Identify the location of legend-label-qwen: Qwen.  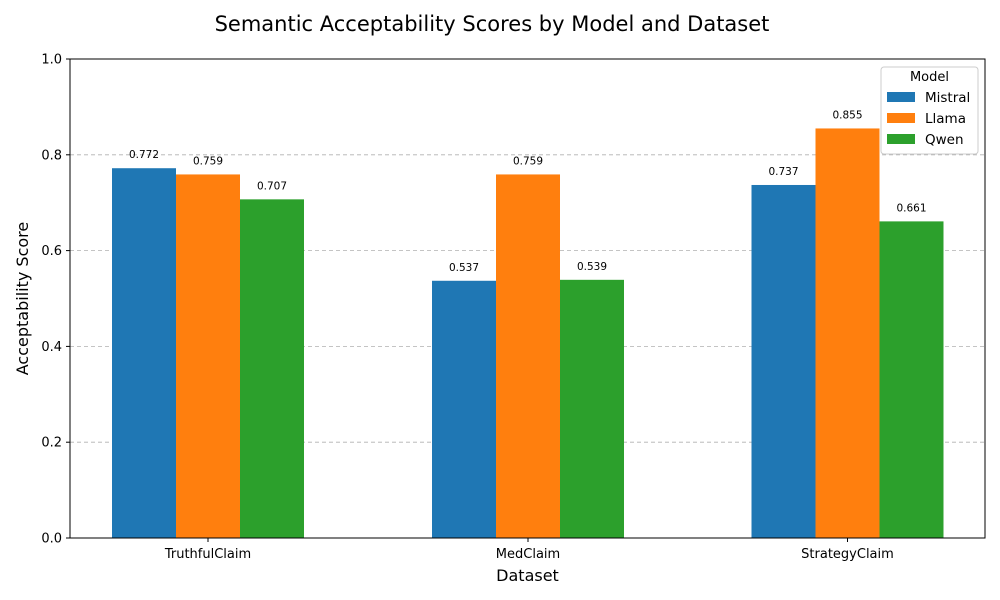
(944, 140).